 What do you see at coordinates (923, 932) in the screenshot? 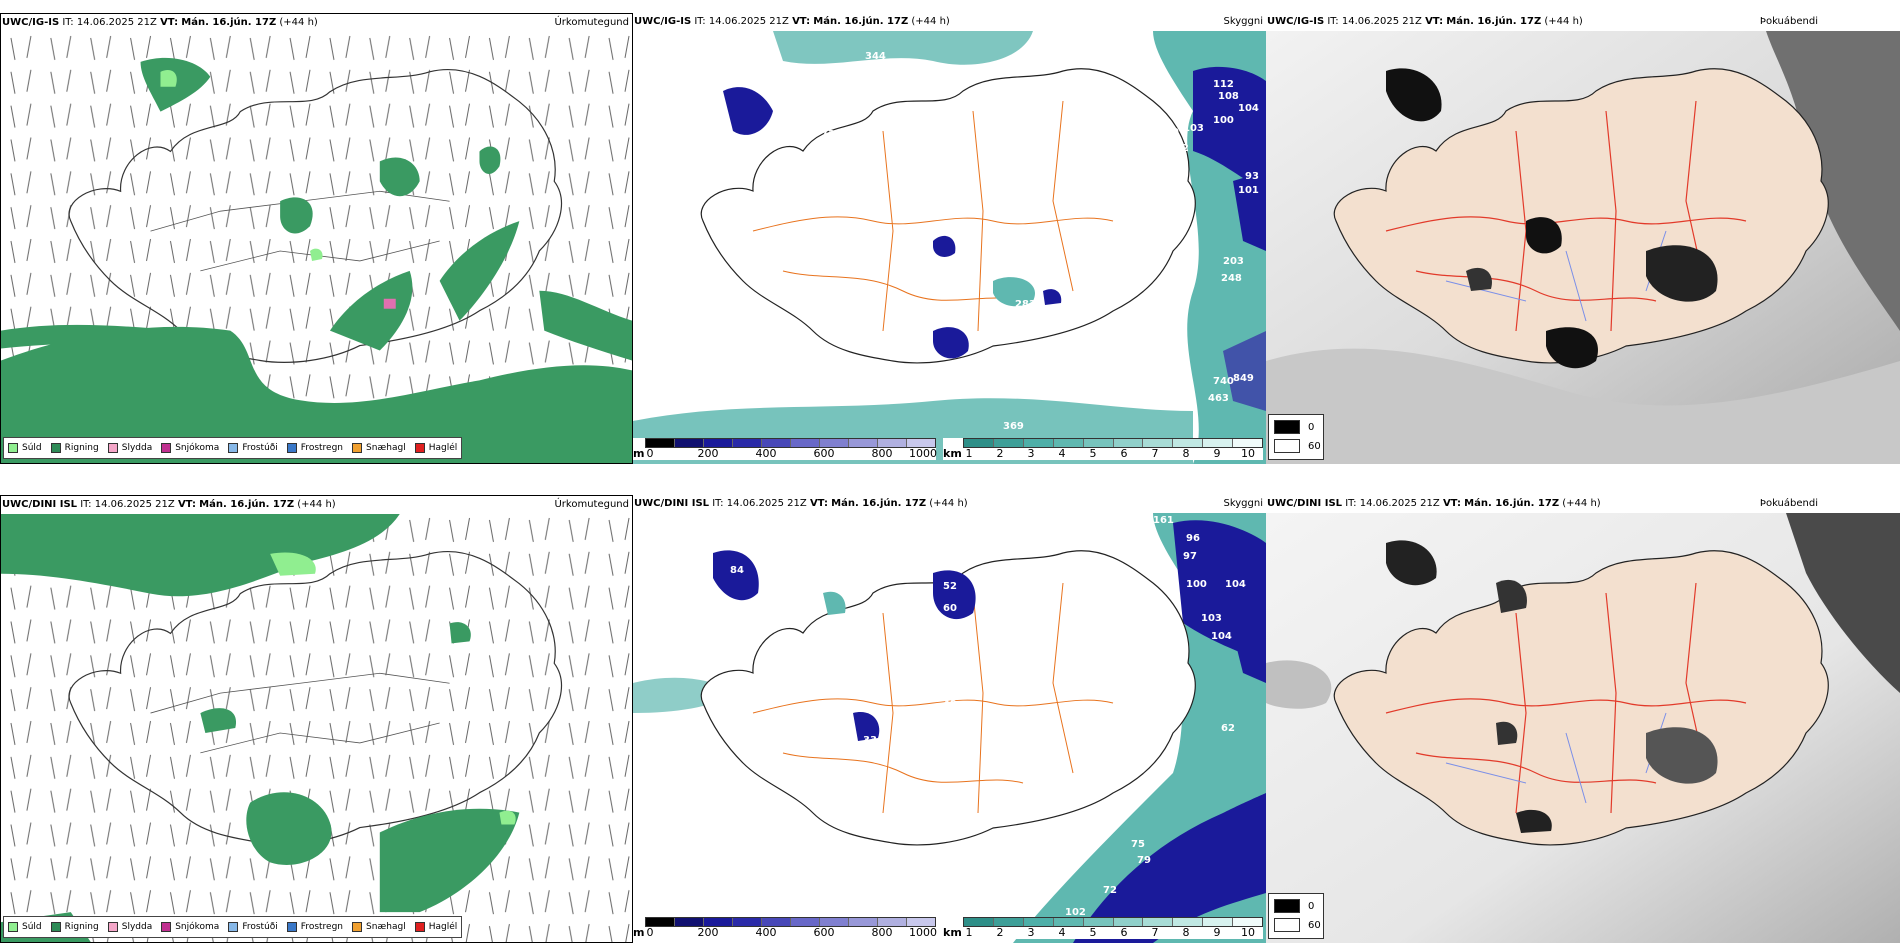
I see `ceiling-tick: 1000` at bounding box center [923, 932].